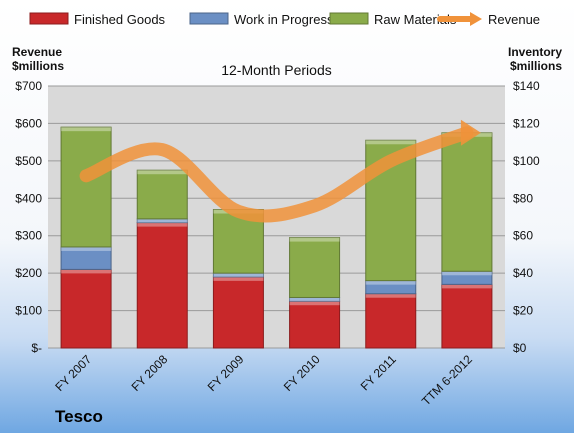  I want to click on right-axis-title-line1: Inventory, so click(535, 52).